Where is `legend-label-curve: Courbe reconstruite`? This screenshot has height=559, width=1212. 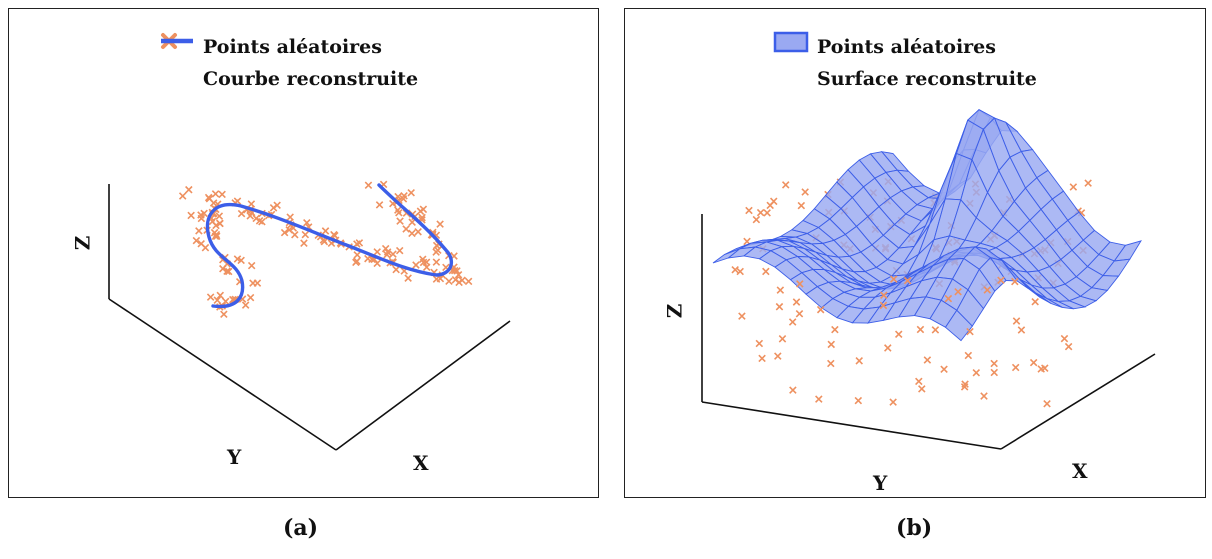 legend-label-curve: Courbe reconstruite is located at coordinates (310, 79).